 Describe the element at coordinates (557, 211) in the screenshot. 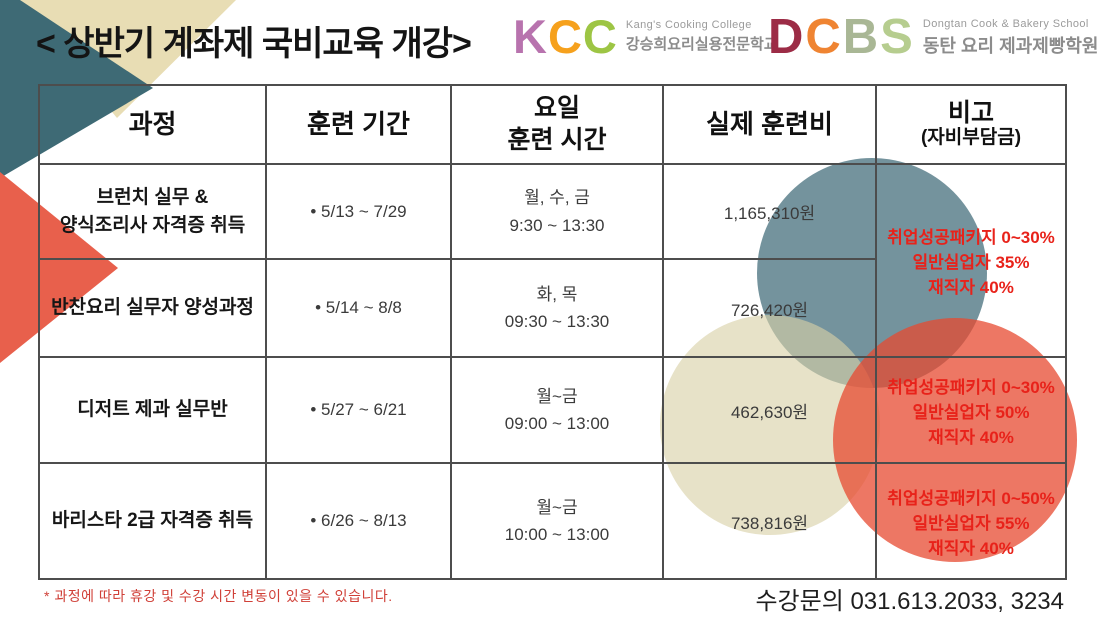

I see `course-schedule: 월, 수, 금 9:30 ~ 13:30` at that location.